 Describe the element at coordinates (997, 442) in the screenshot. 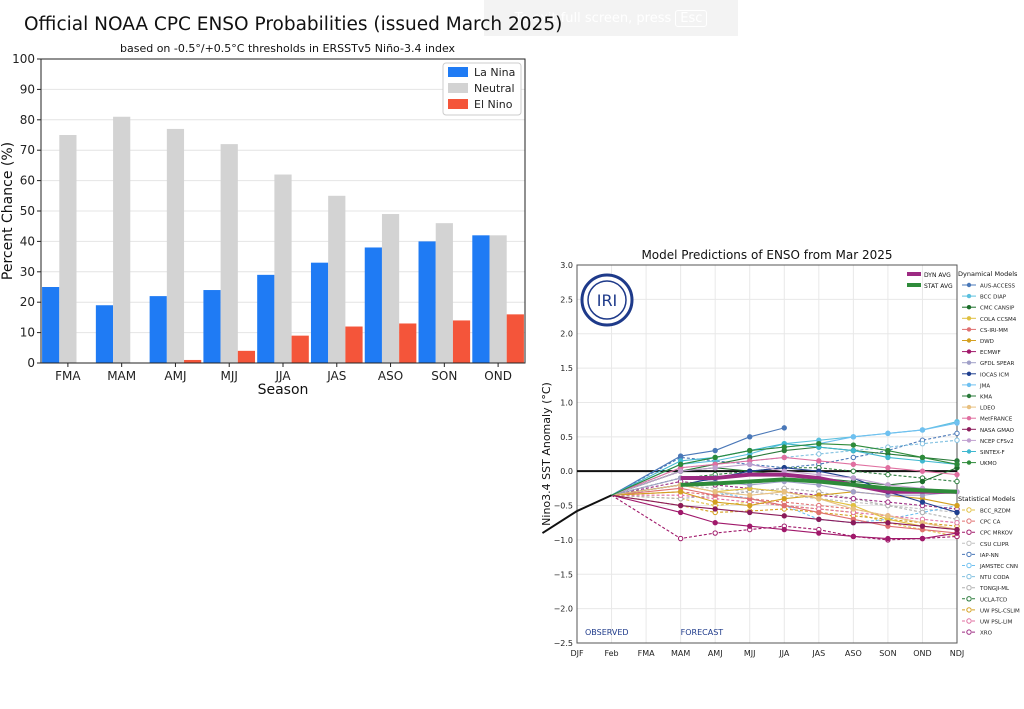

I see `legend-label-ncep-cfsv2: NCEP CFSv2` at that location.